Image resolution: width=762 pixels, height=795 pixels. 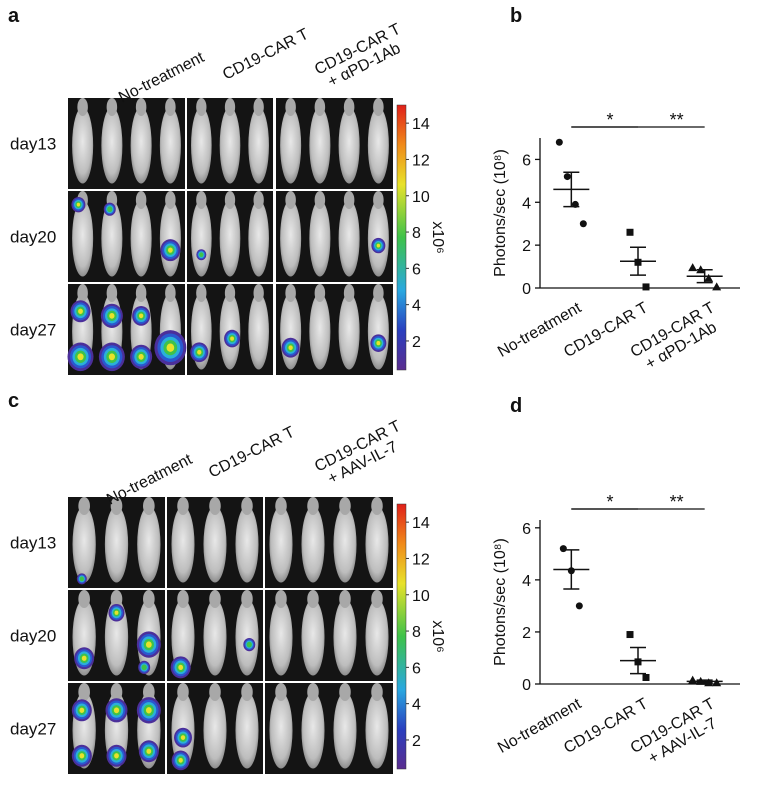 I want to click on colorbar, so click(x=401, y=636).